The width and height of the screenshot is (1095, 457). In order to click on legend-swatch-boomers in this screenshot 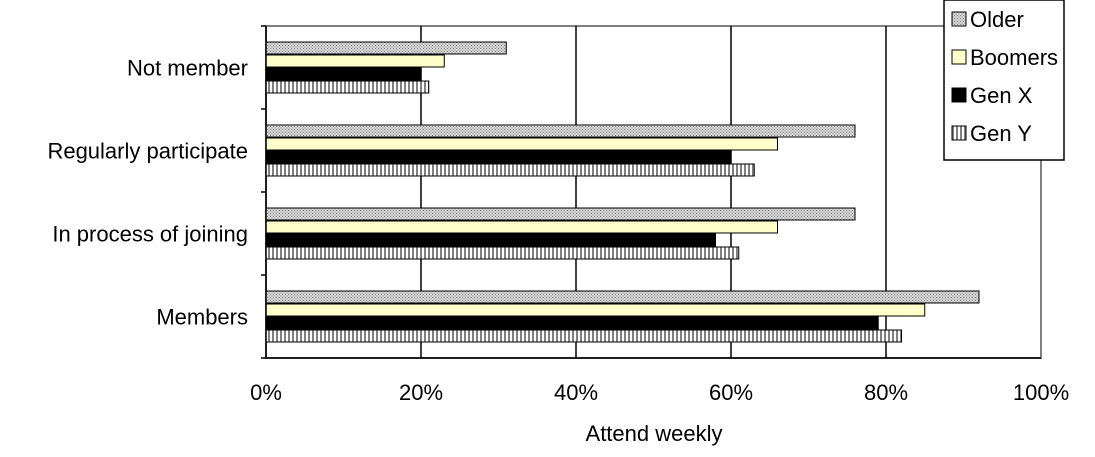, I will do `click(959, 57)`.